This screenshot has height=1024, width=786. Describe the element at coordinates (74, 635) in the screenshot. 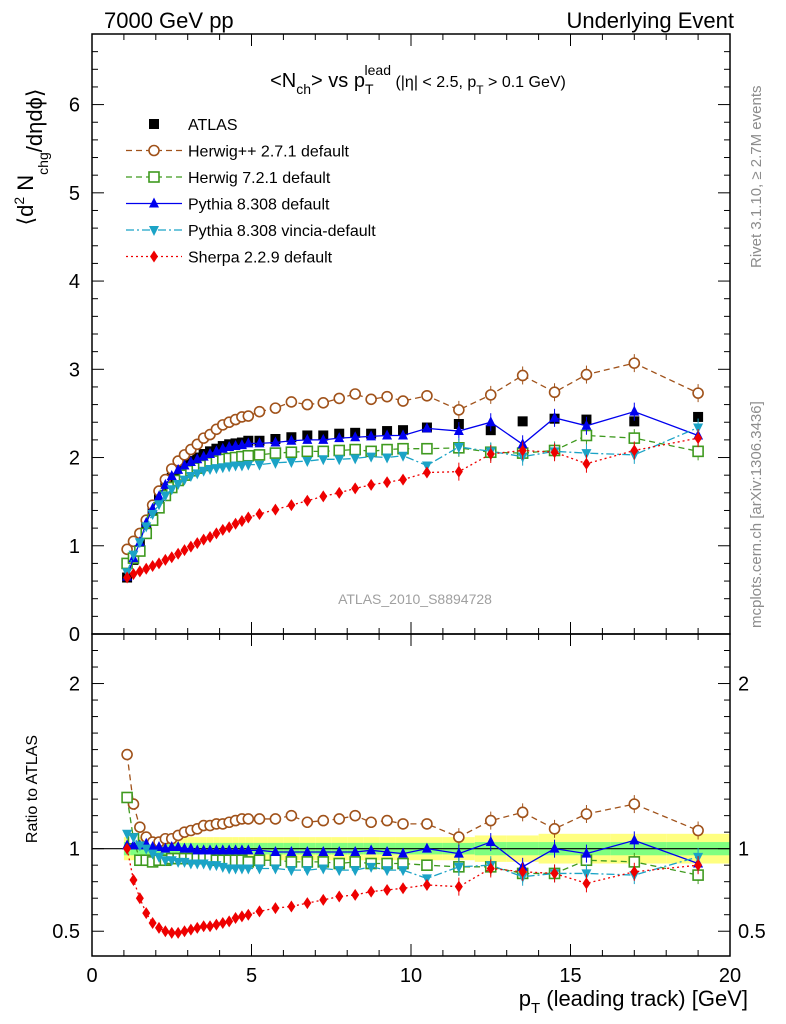

I see `y-tick-label: 0` at that location.